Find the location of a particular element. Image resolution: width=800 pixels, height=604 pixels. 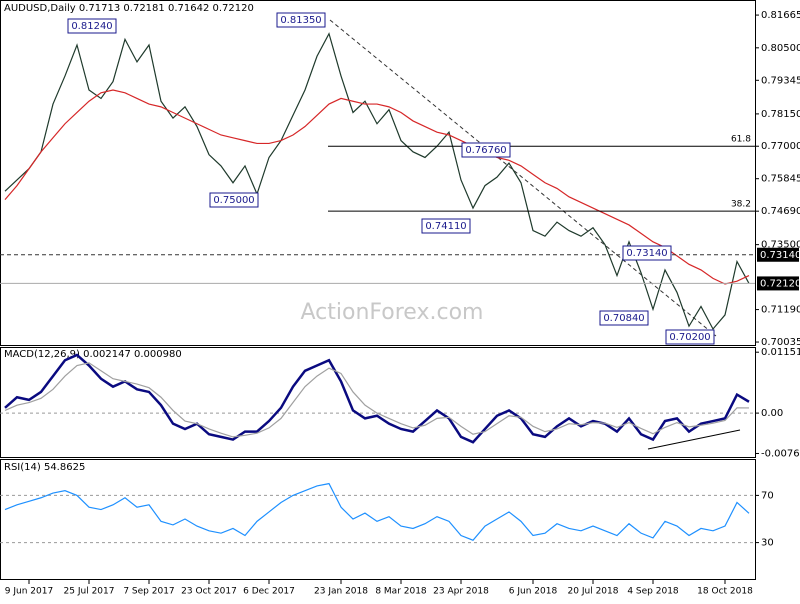

x-tick-label: 25 Jul 2017 is located at coordinates (89, 592).